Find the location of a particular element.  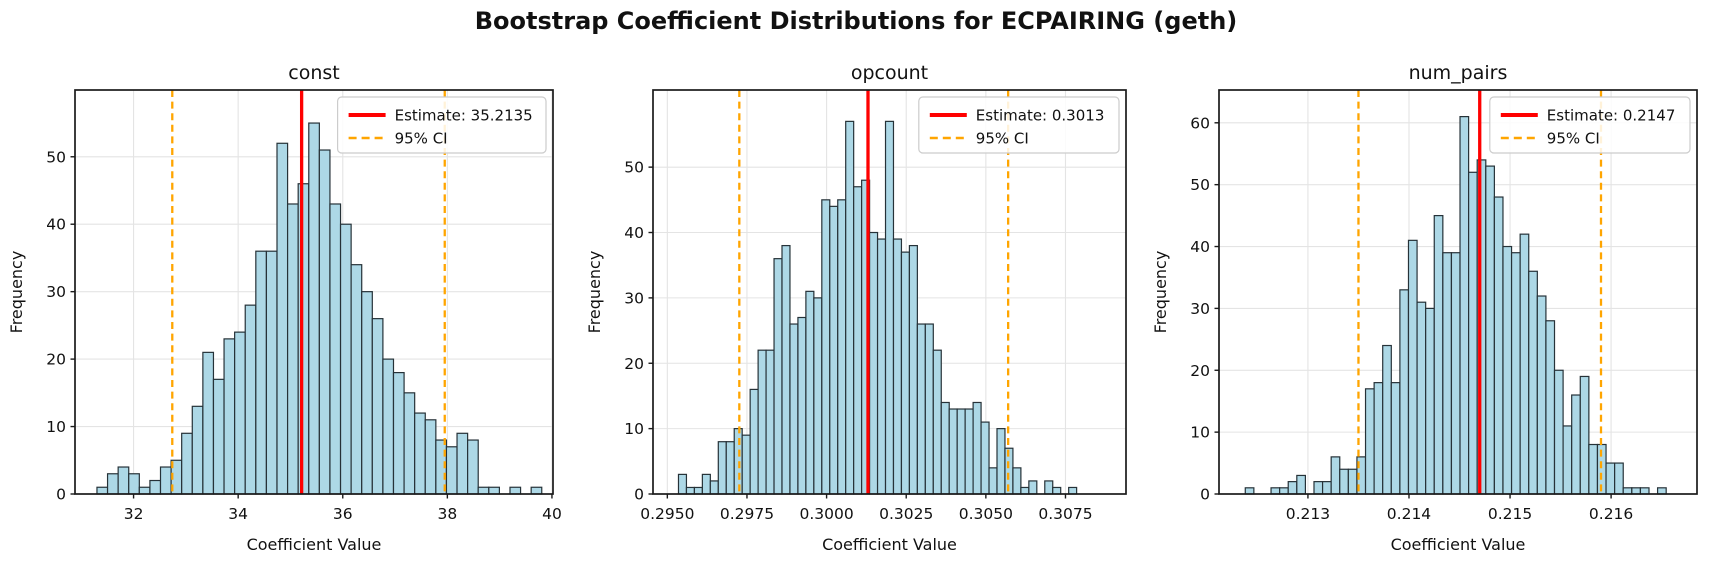

y-tick-label: 50 is located at coordinates (634, 168).